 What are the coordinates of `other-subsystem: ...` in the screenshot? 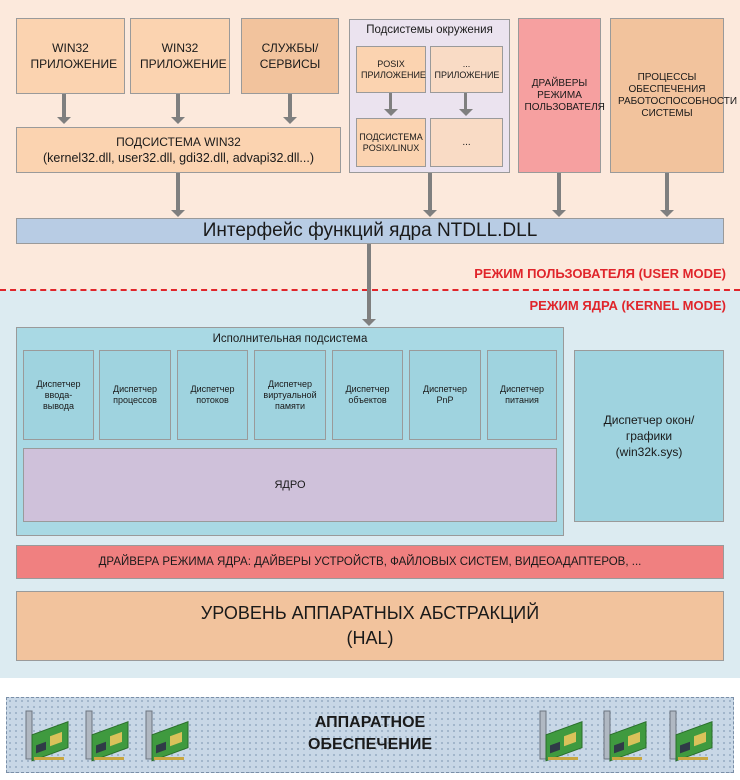 It's located at (466, 142).